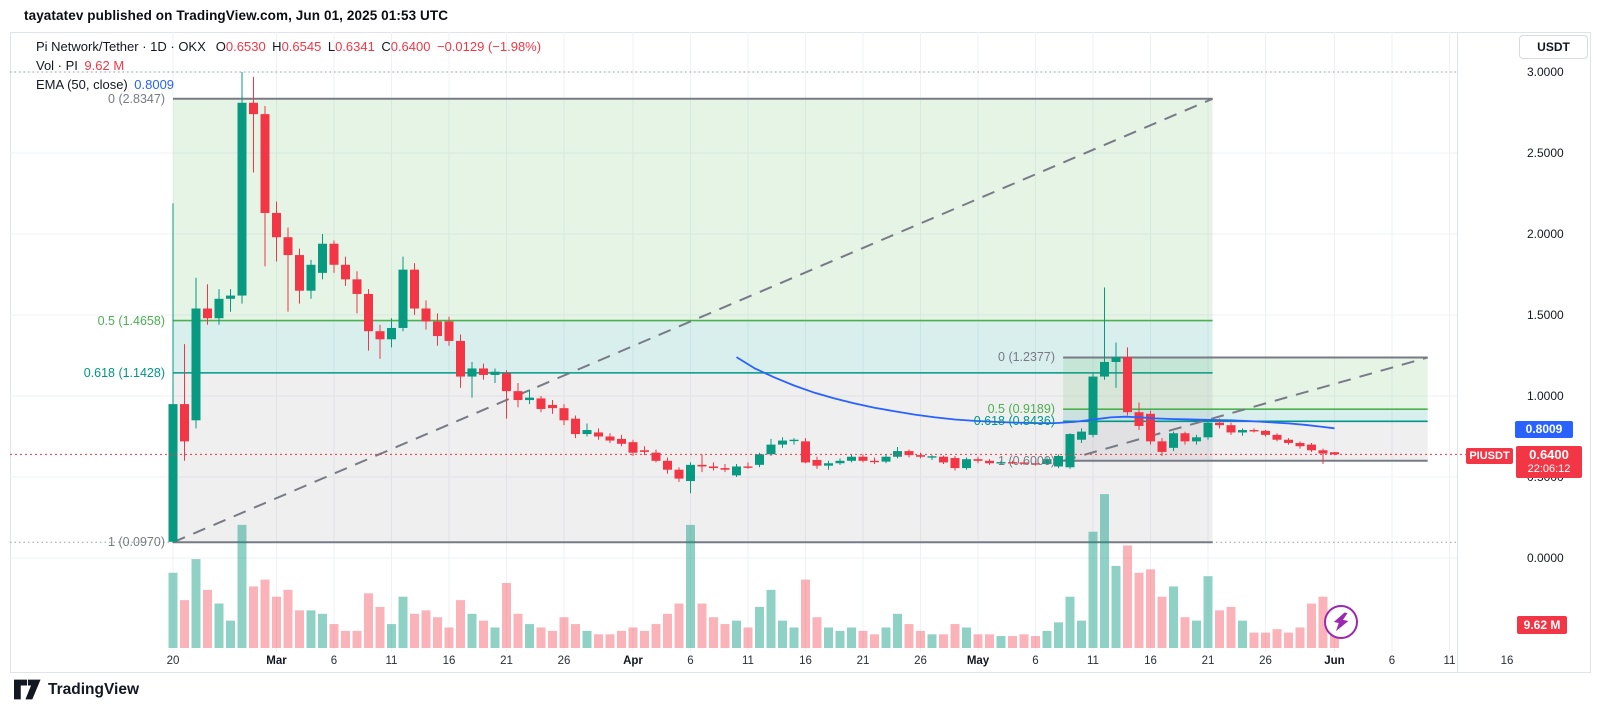 This screenshot has height=718, width=1600. Describe the element at coordinates (57, 65) in the screenshot. I see `volume-label: Vol · PI` at that location.